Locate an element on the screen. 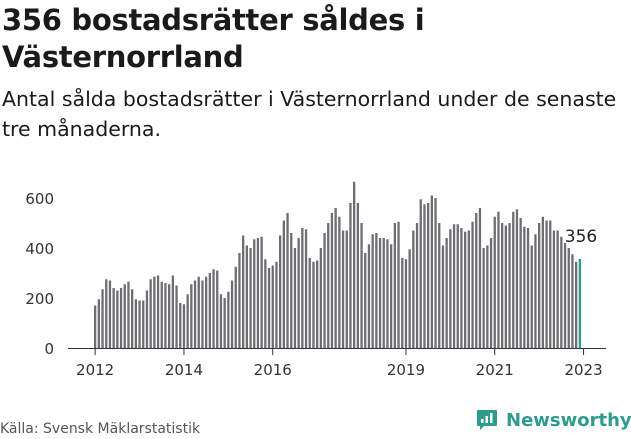 The width and height of the screenshot is (631, 439). y-tick-label: 200 is located at coordinates (39, 299).